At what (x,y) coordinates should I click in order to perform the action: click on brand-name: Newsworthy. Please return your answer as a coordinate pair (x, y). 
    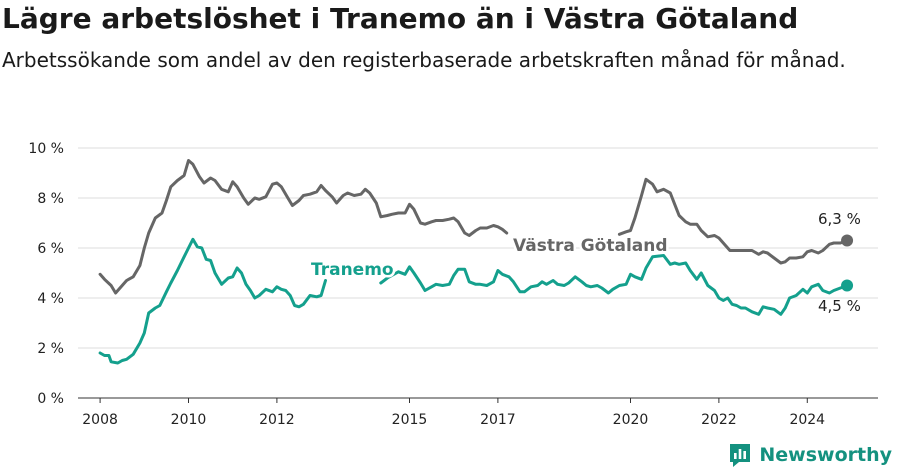
    Looking at the image, I should click on (825, 455).